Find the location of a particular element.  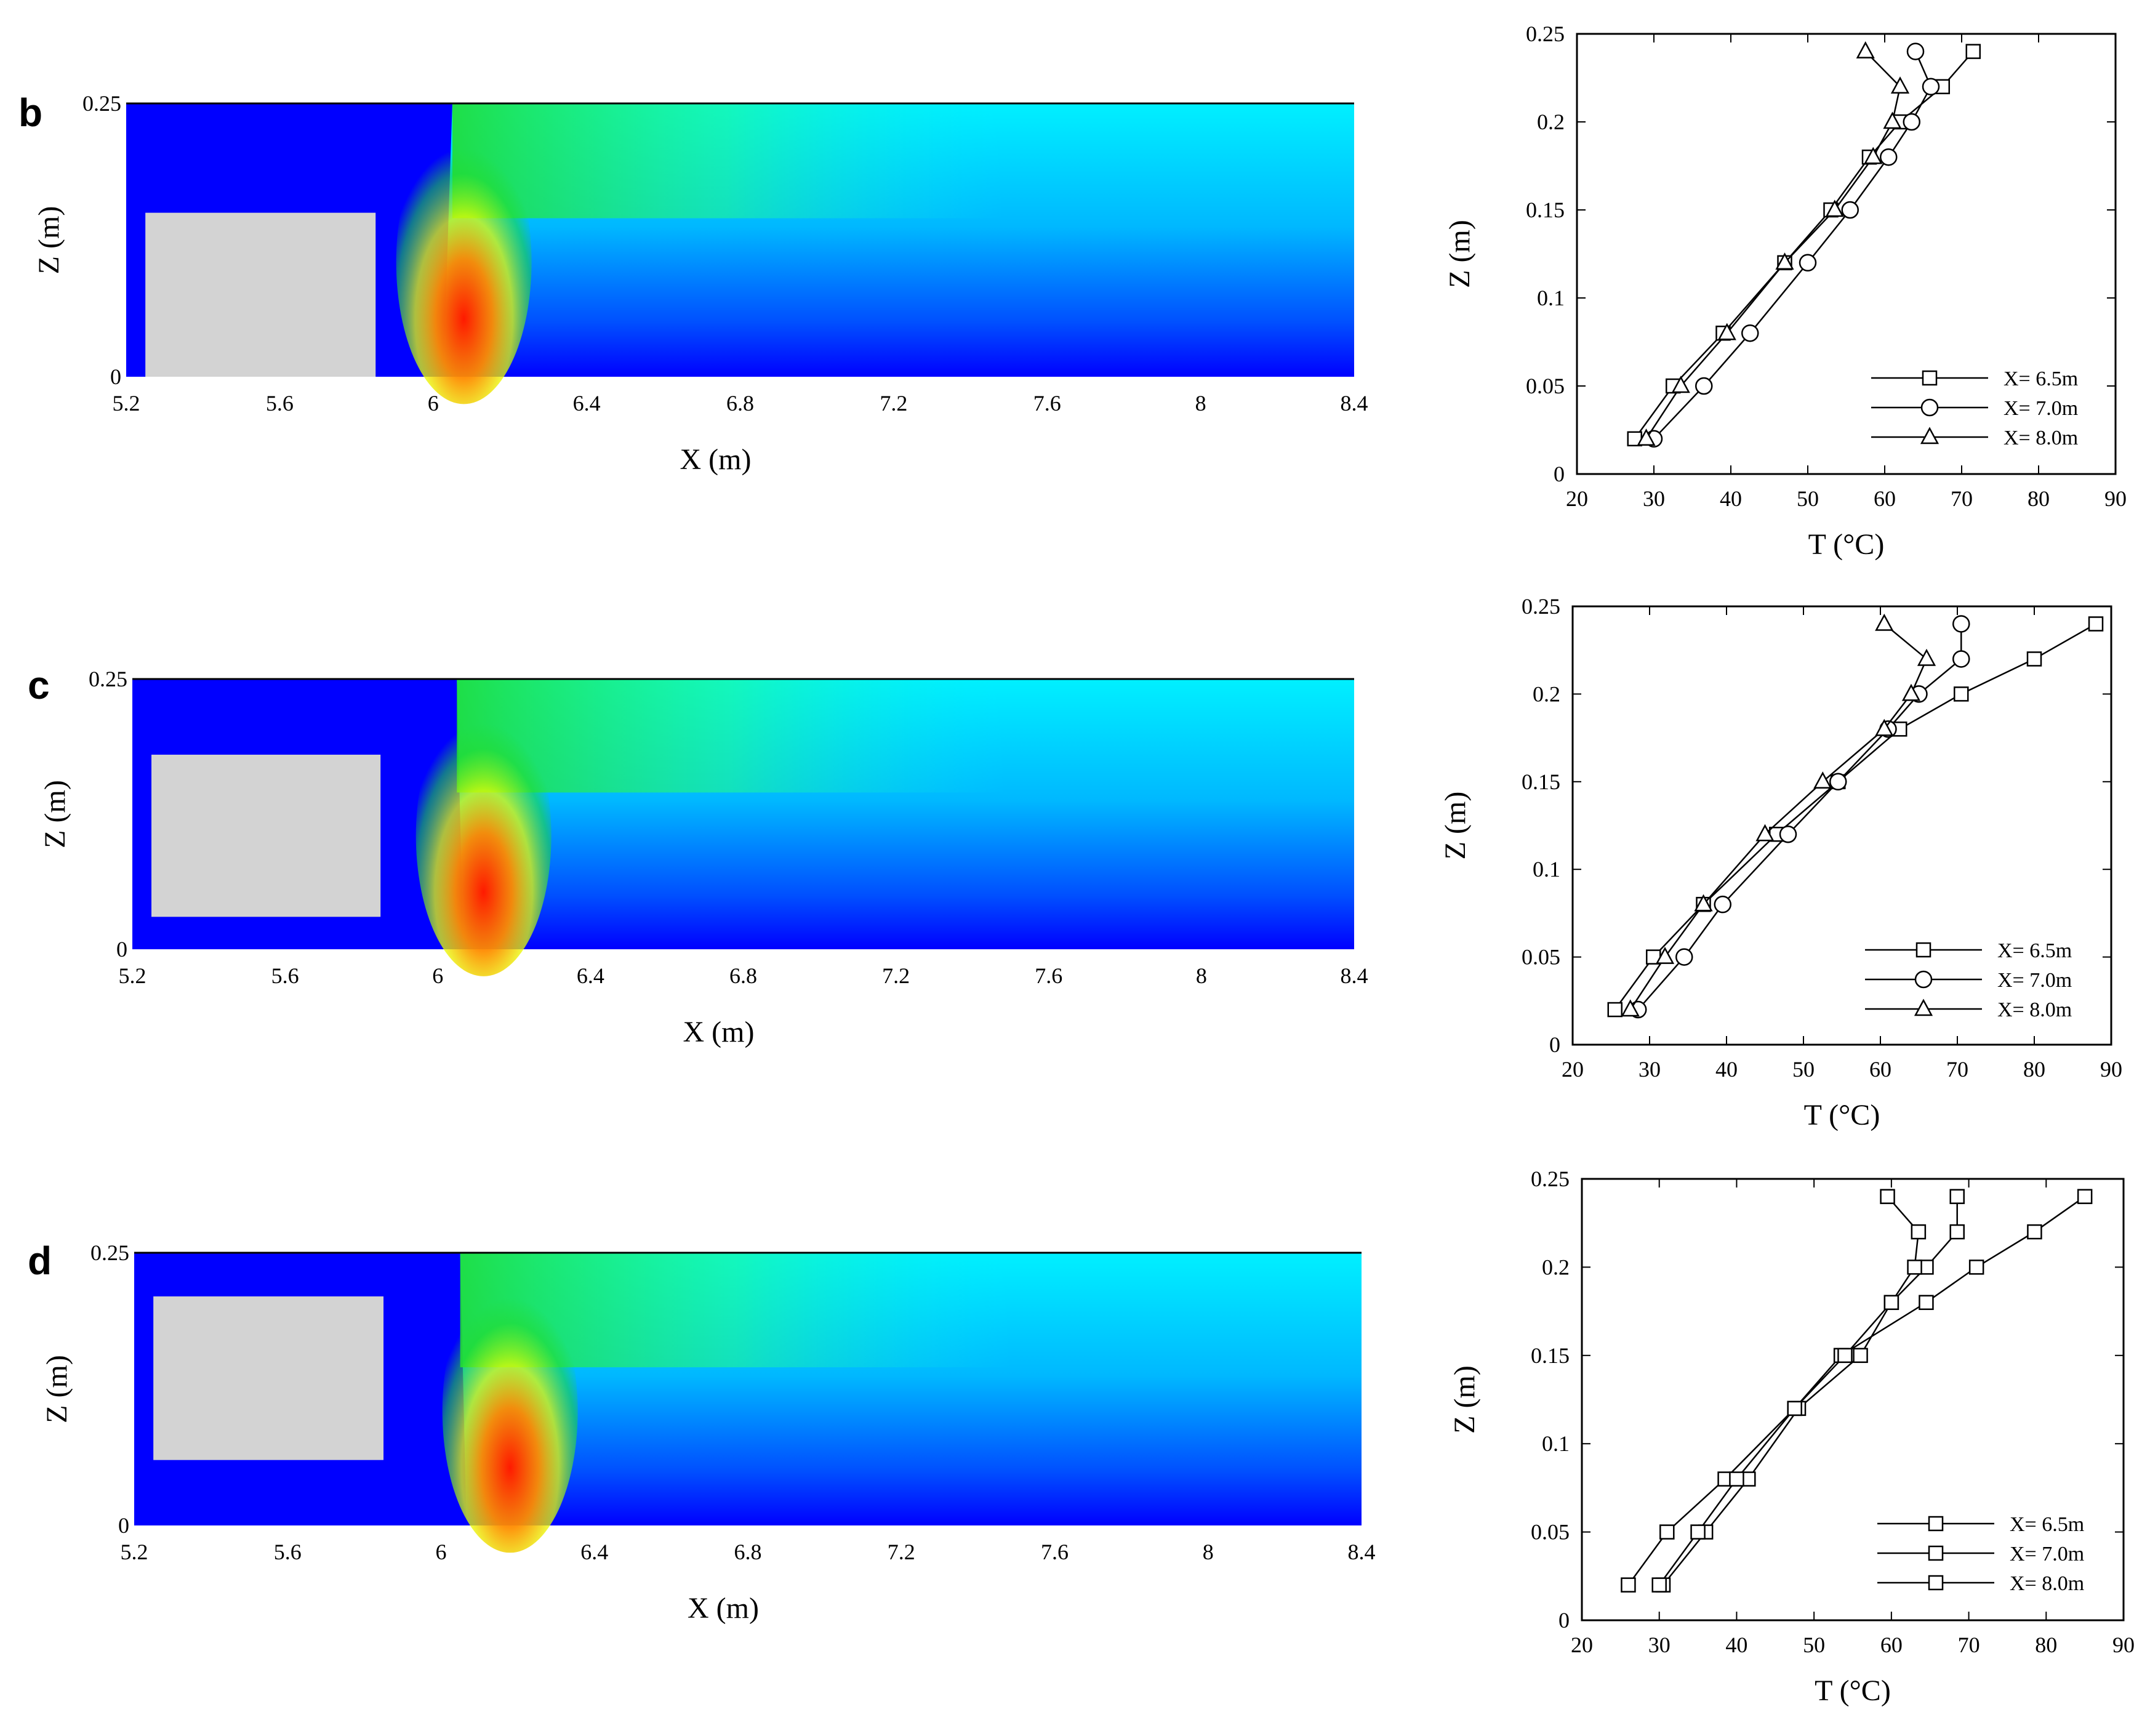

contour-panel-d: d 5.2 5.6 6 6.4 6.8 7.2 7.6 8 8.4 0 0.25 X (m) Z (m) is located at coordinates (702, 1432).